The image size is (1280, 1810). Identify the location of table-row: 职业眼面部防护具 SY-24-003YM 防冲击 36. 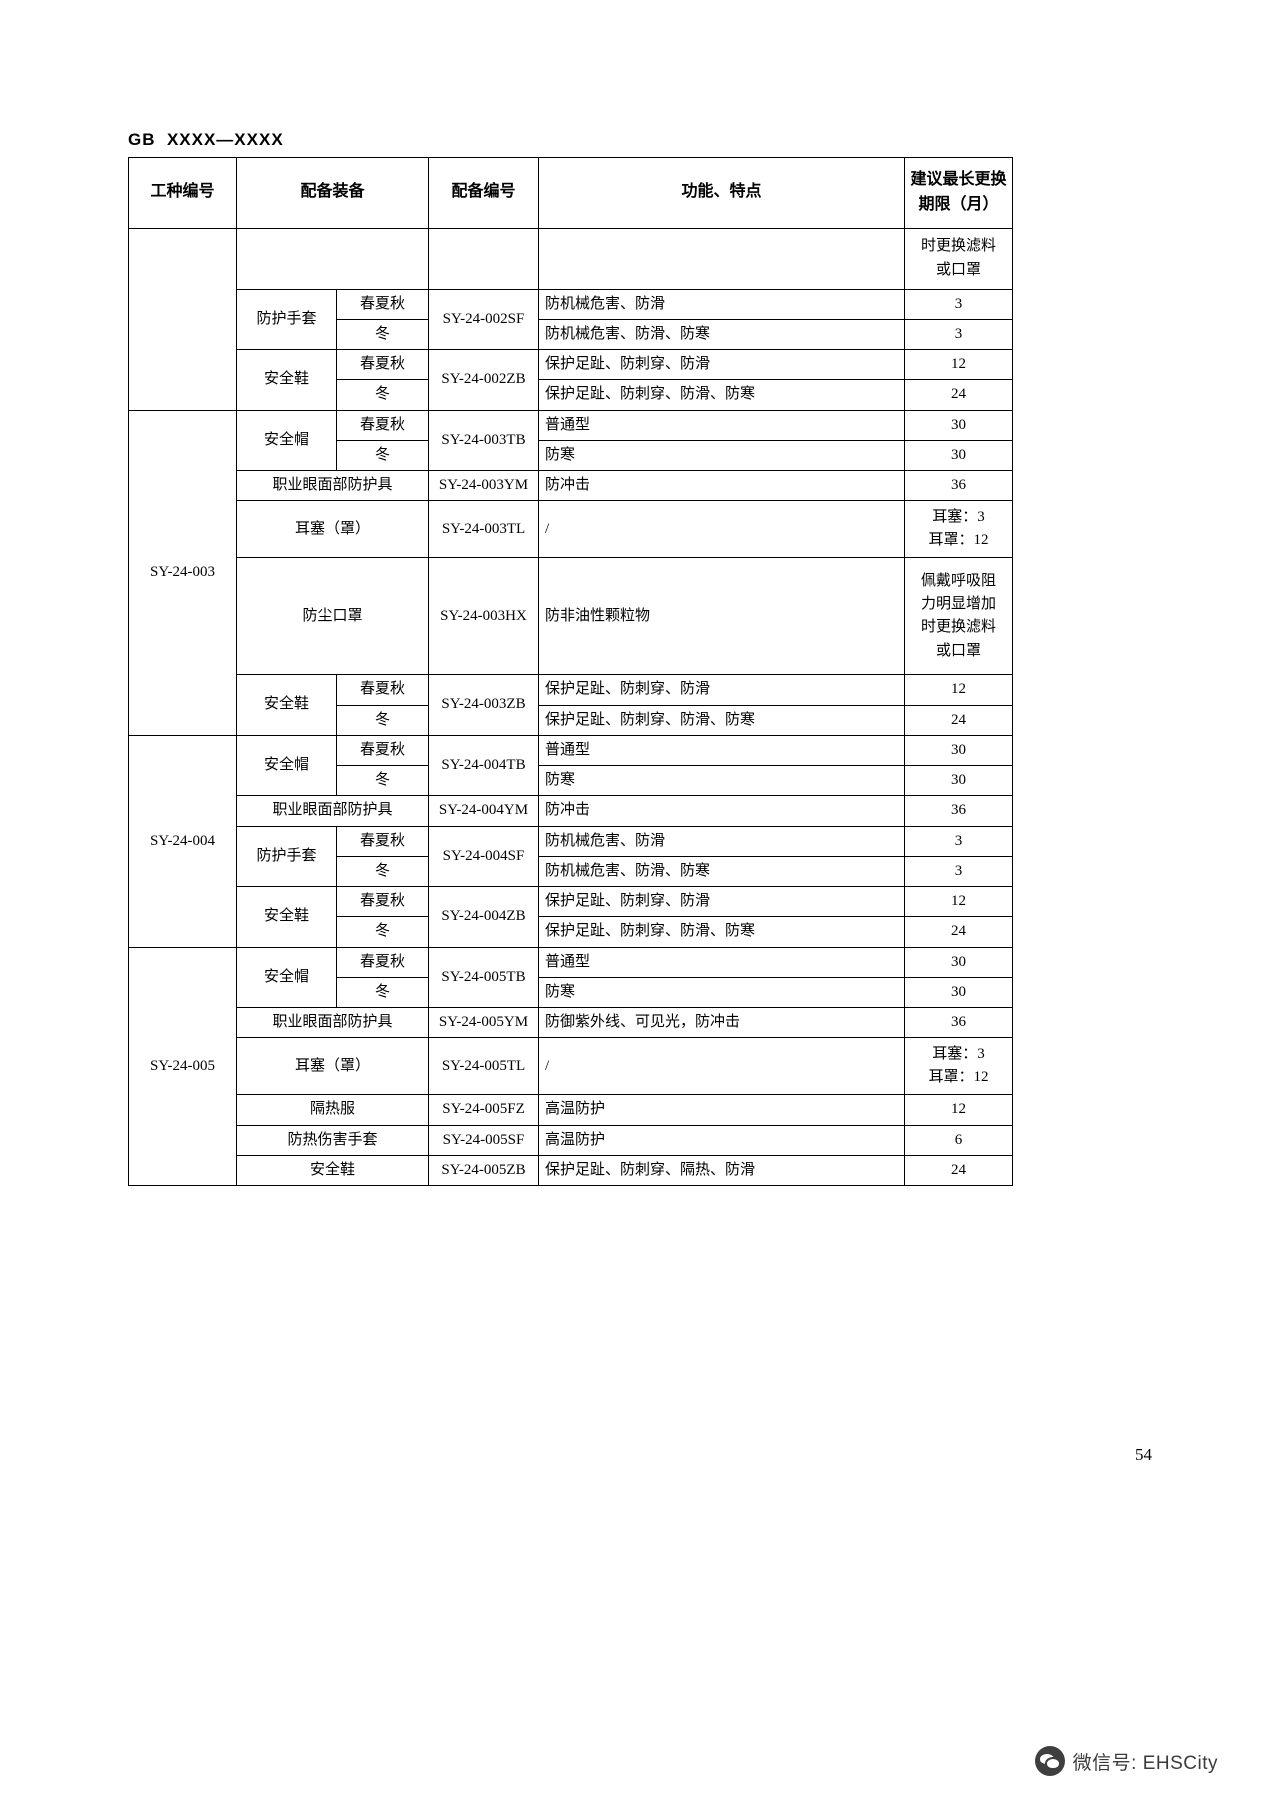
(571, 486).